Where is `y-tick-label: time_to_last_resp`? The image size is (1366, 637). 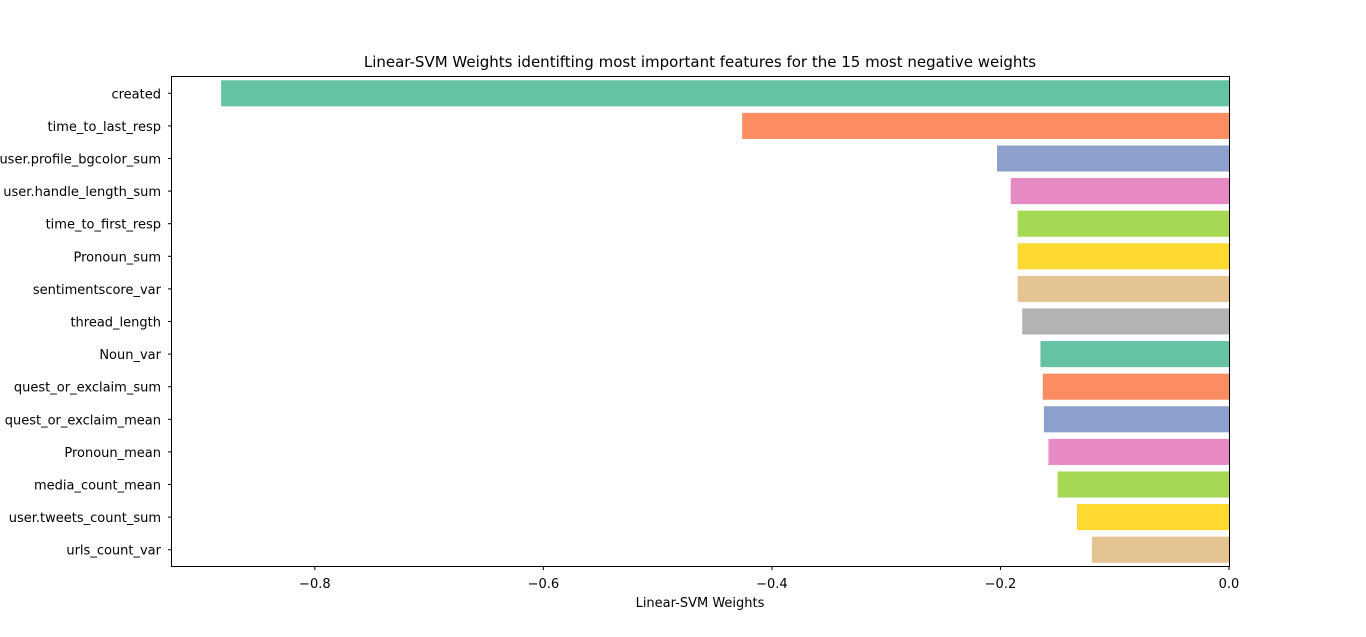 y-tick-label: time_to_last_resp is located at coordinates (104, 127).